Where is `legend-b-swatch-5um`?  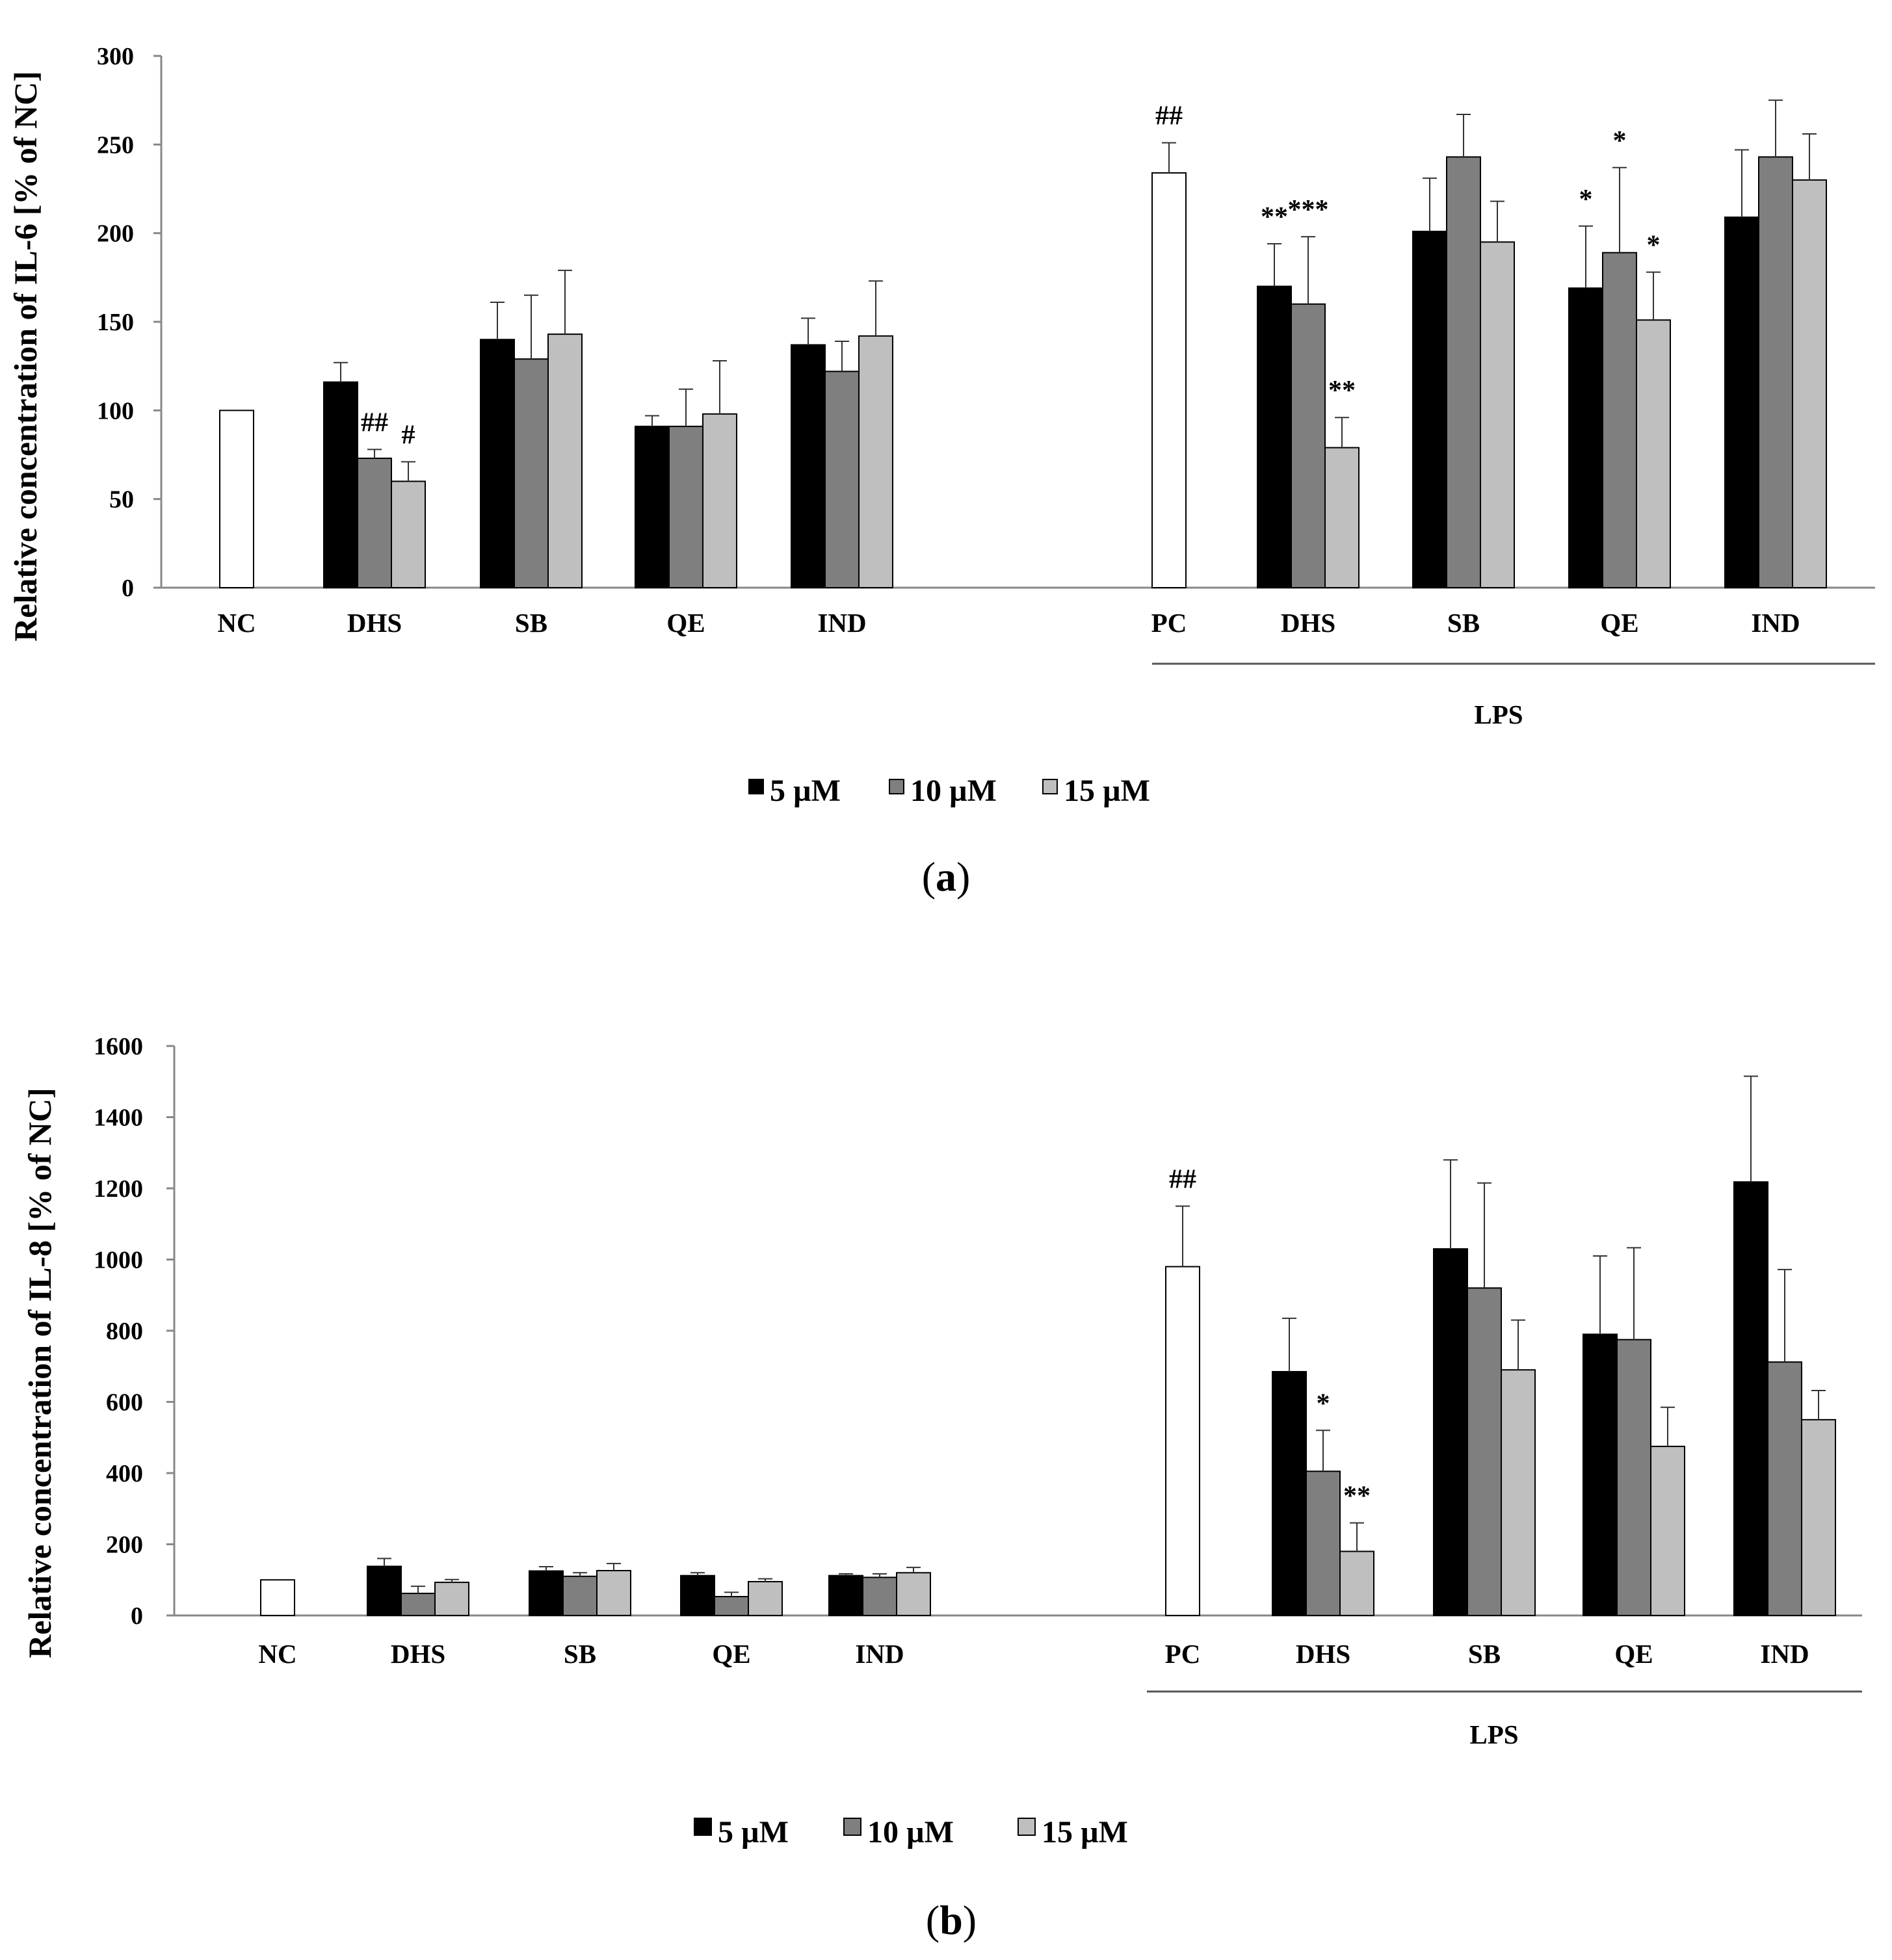
legend-b-swatch-5um is located at coordinates (703, 1827).